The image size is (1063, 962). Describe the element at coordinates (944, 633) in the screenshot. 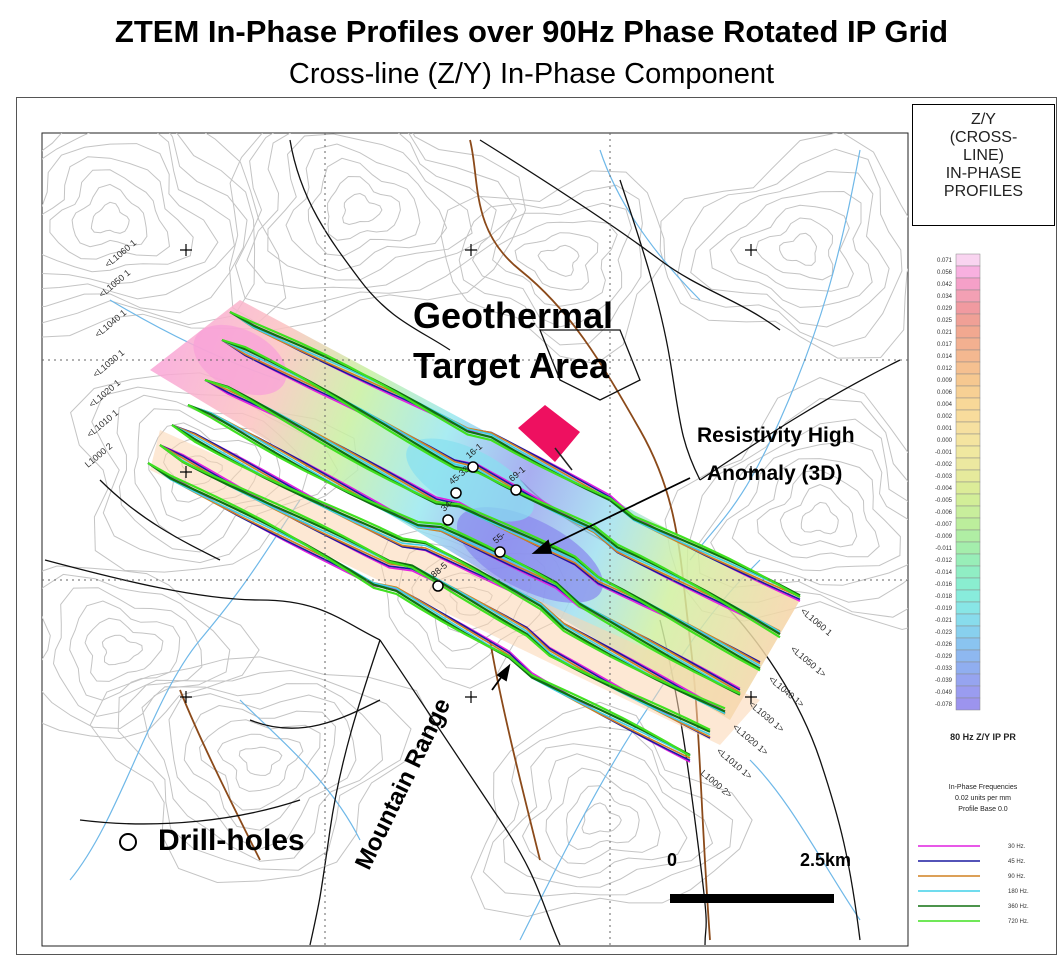

I see `colorbar-tick: -0.023` at that location.